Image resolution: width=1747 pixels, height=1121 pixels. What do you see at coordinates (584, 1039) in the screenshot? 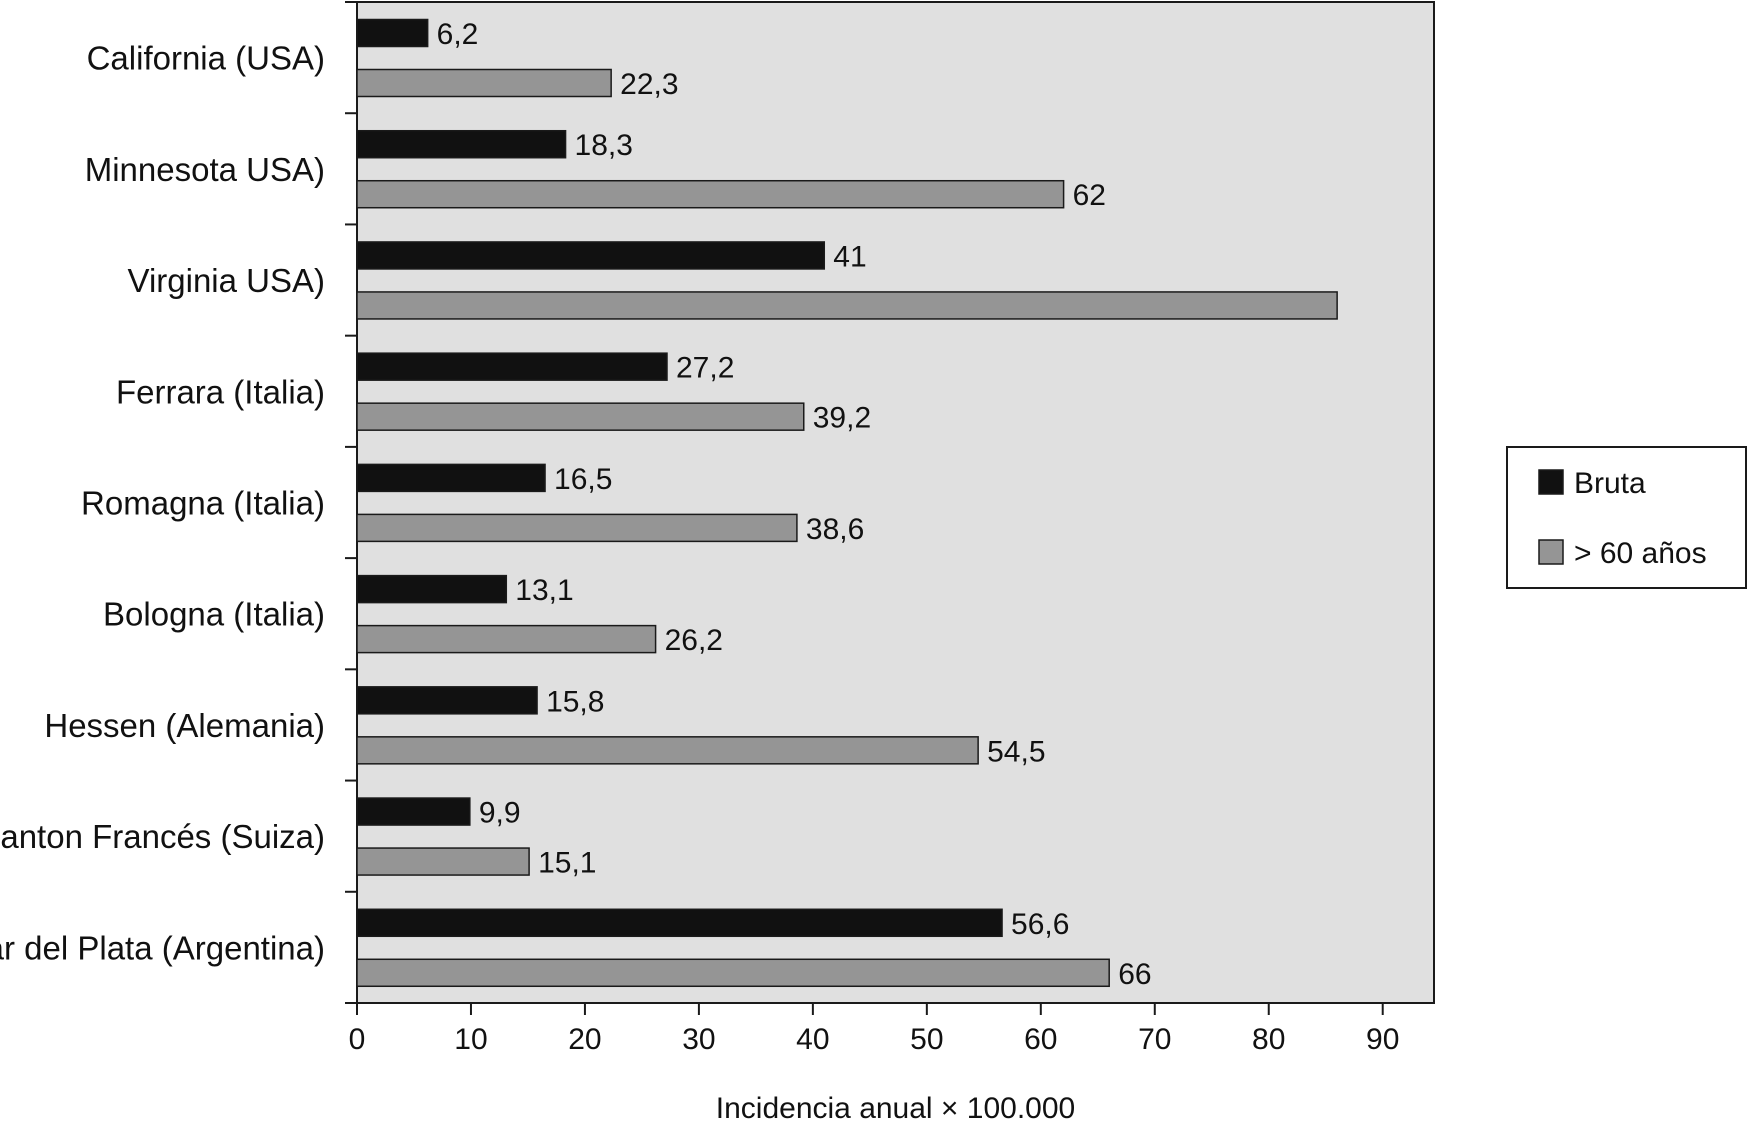
I see `x-tick-label-2: 20` at bounding box center [584, 1039].